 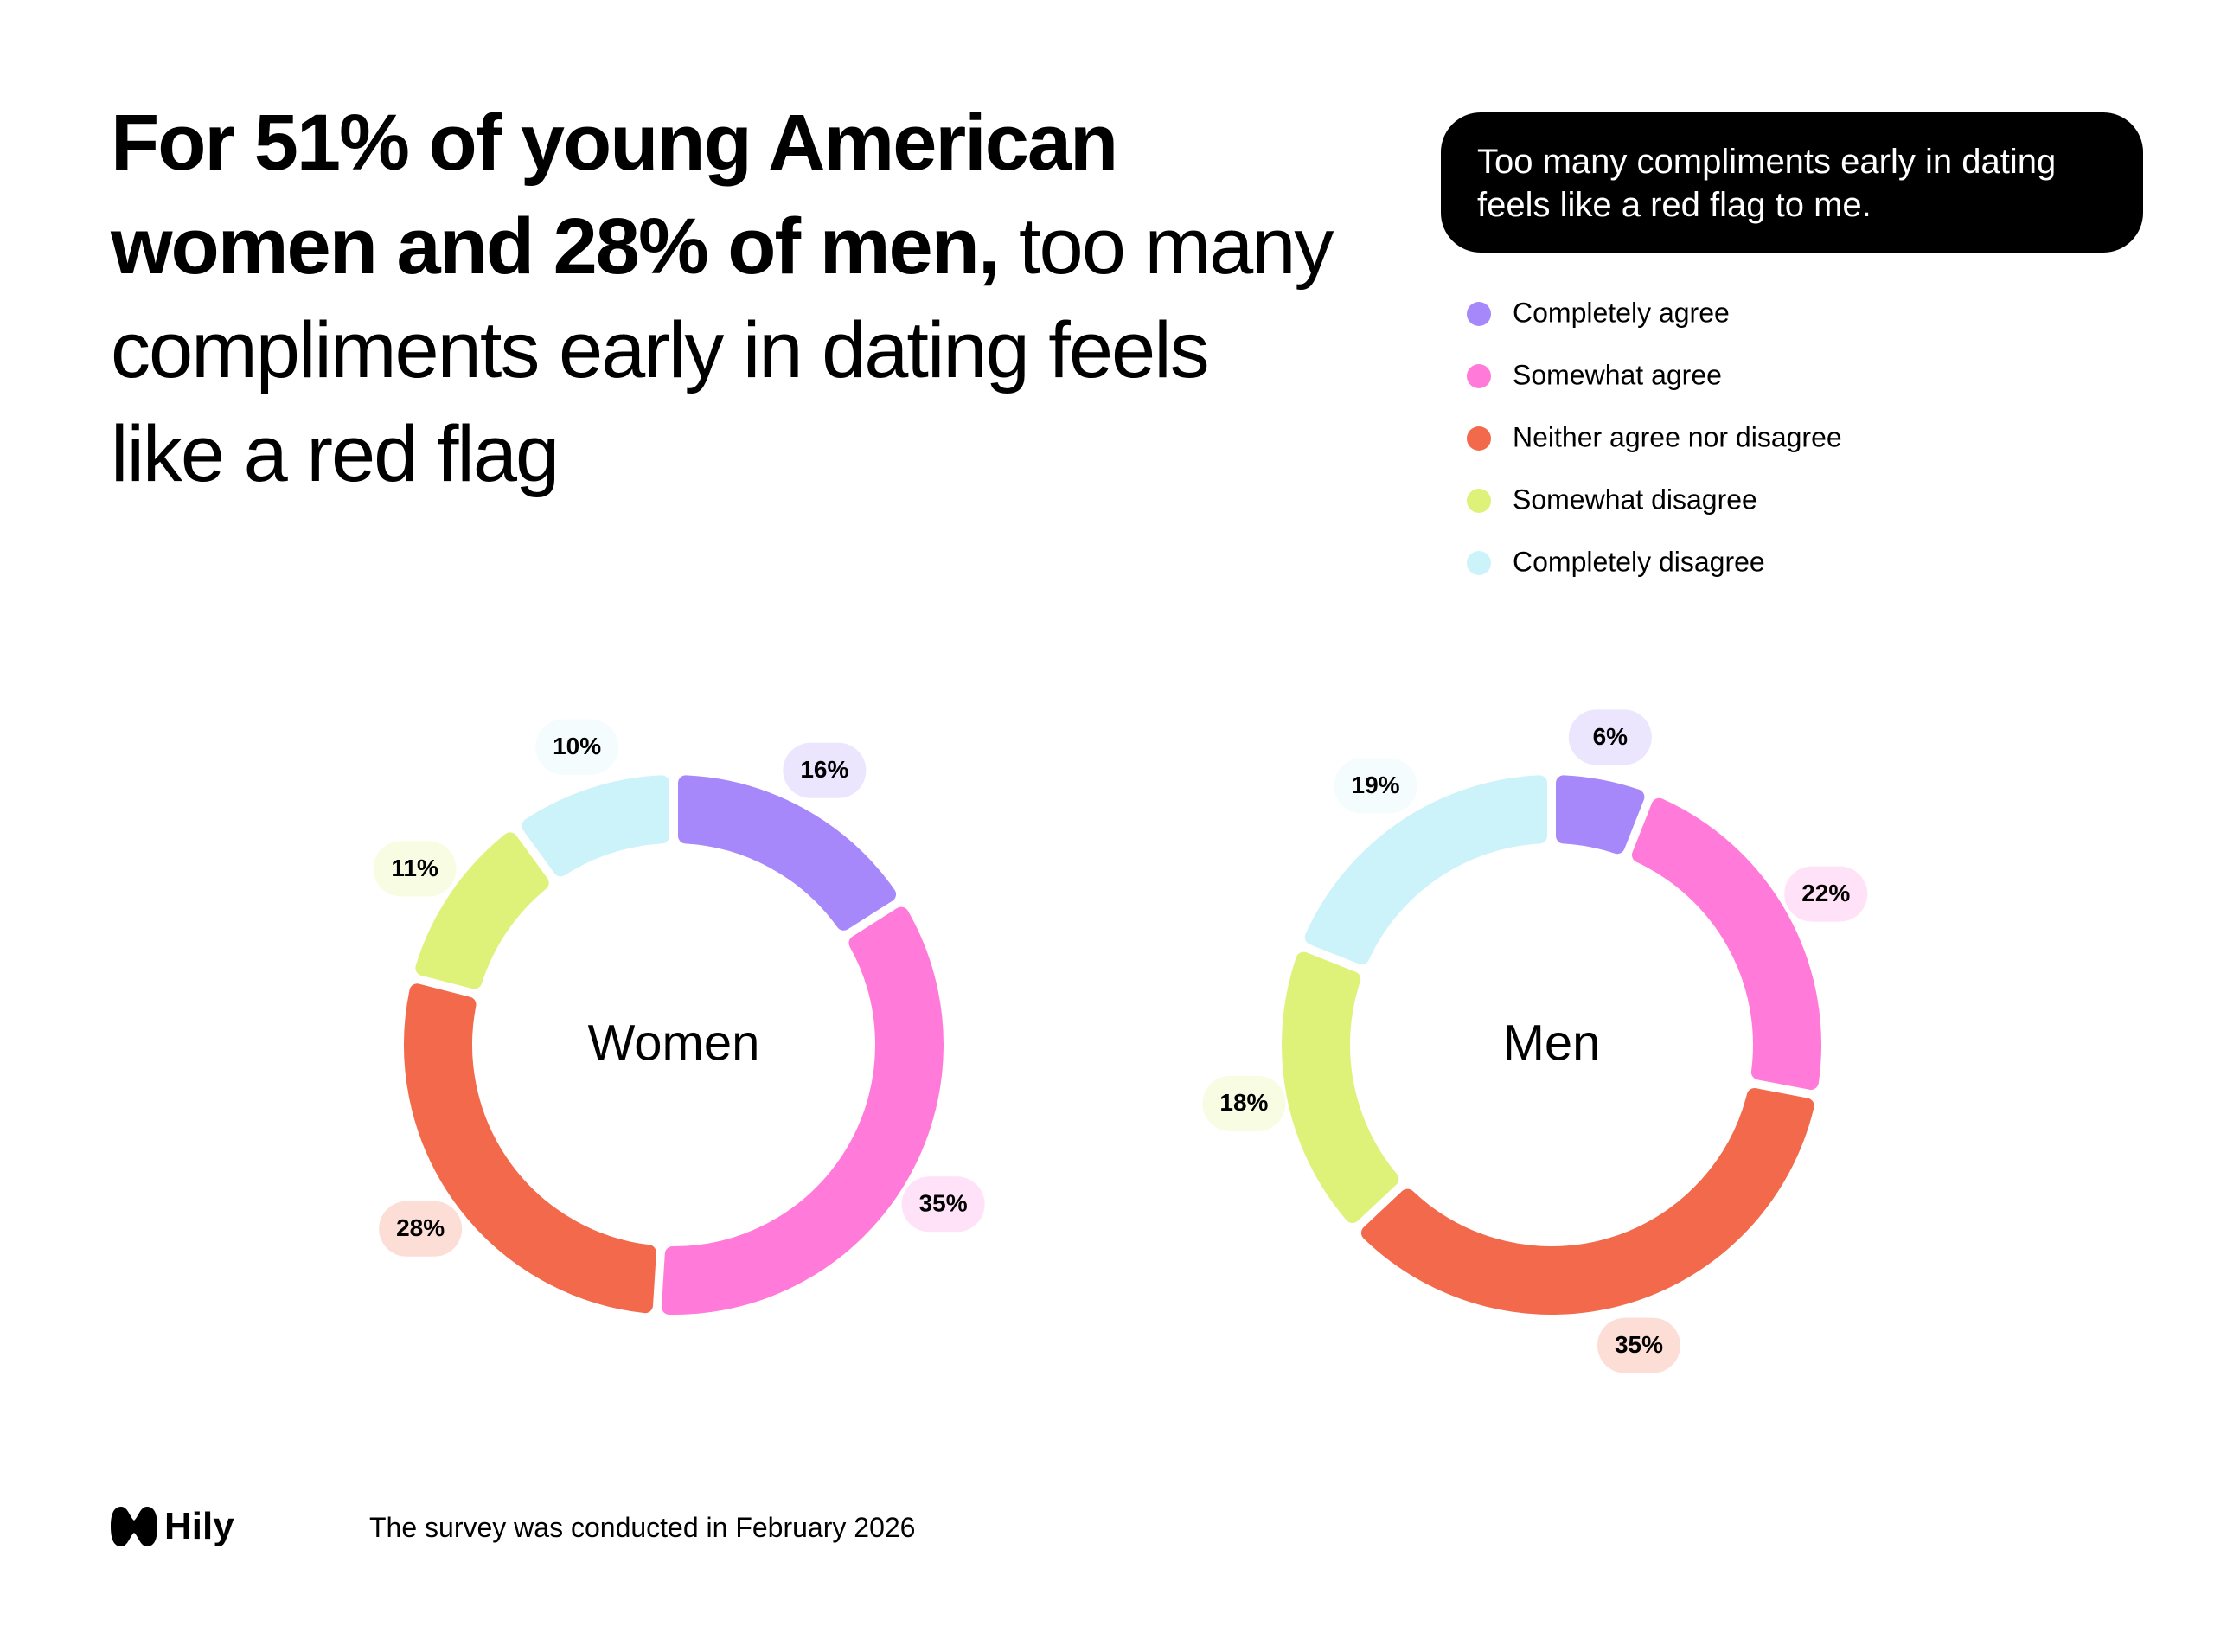 What do you see at coordinates (674, 1043) in the screenshot?
I see `donut-center-label: Women` at bounding box center [674, 1043].